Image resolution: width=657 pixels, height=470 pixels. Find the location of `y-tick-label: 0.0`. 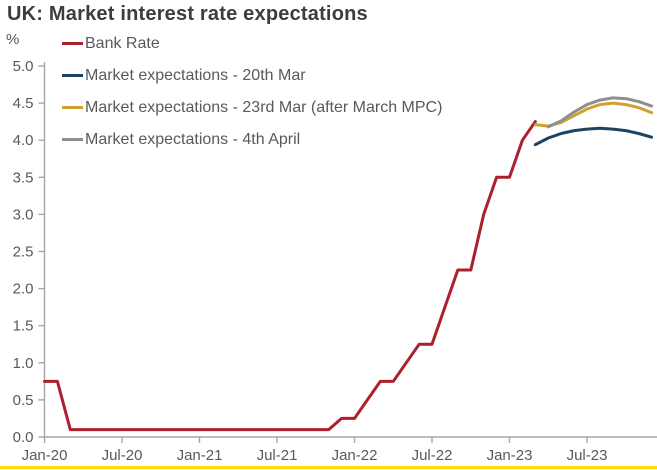

y-tick-label: 0.0 is located at coordinates (23, 437).